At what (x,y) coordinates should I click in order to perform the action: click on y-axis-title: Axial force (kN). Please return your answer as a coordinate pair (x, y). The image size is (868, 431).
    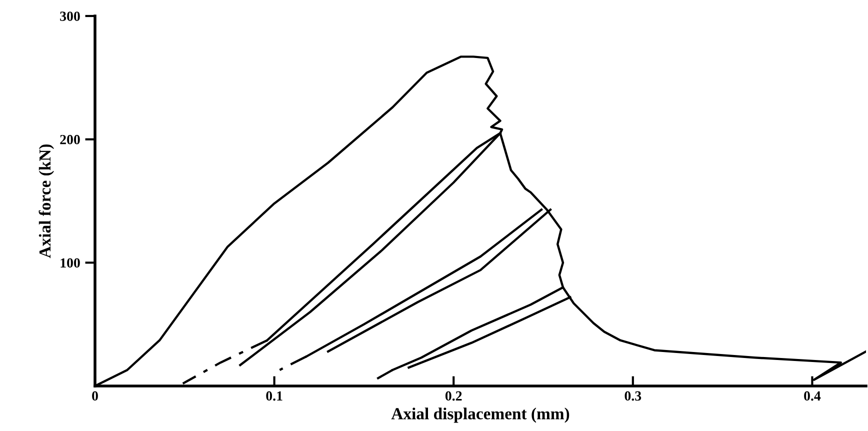
    Looking at the image, I should click on (46, 201).